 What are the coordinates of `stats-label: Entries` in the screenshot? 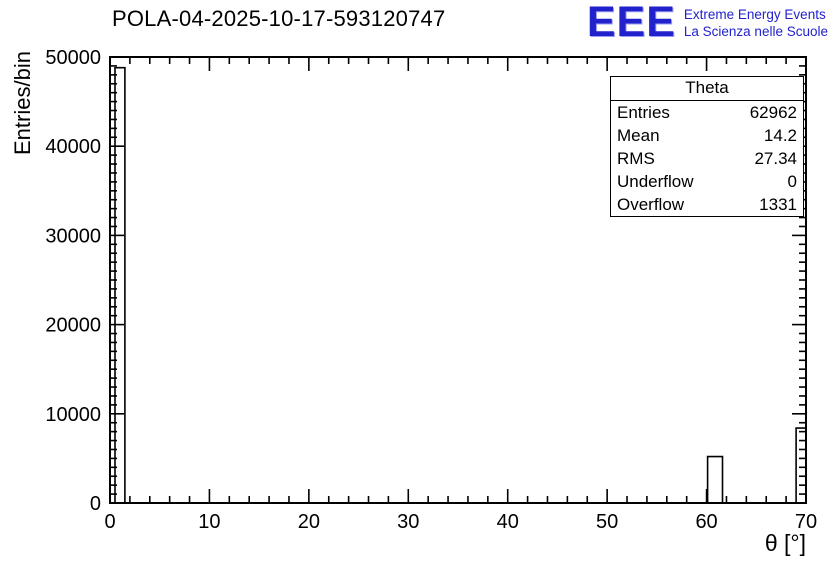 It's located at (643, 112).